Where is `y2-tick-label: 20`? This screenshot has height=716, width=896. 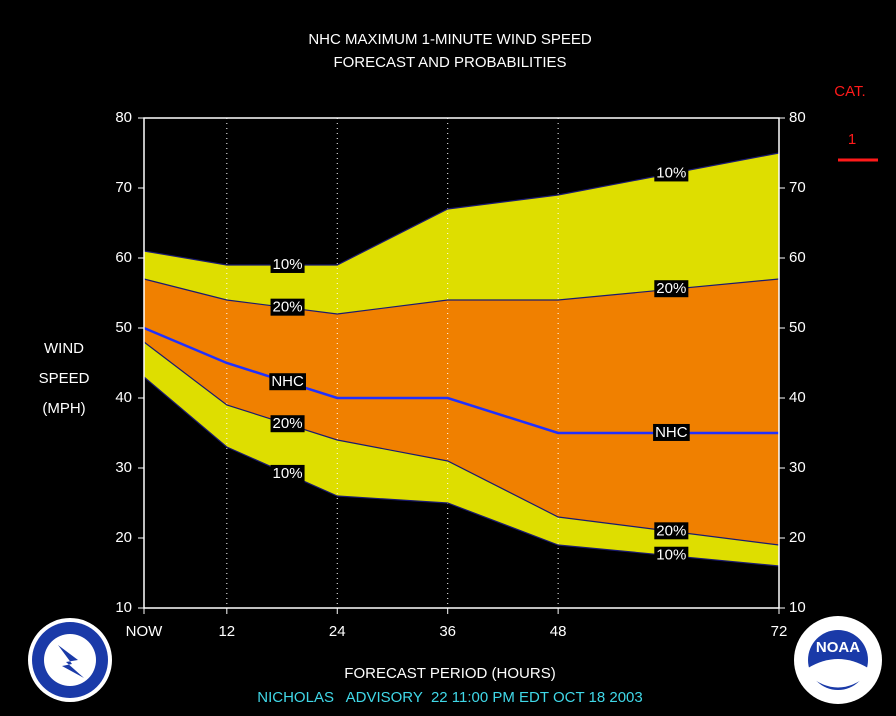 y2-tick-label: 20 is located at coordinates (797, 537).